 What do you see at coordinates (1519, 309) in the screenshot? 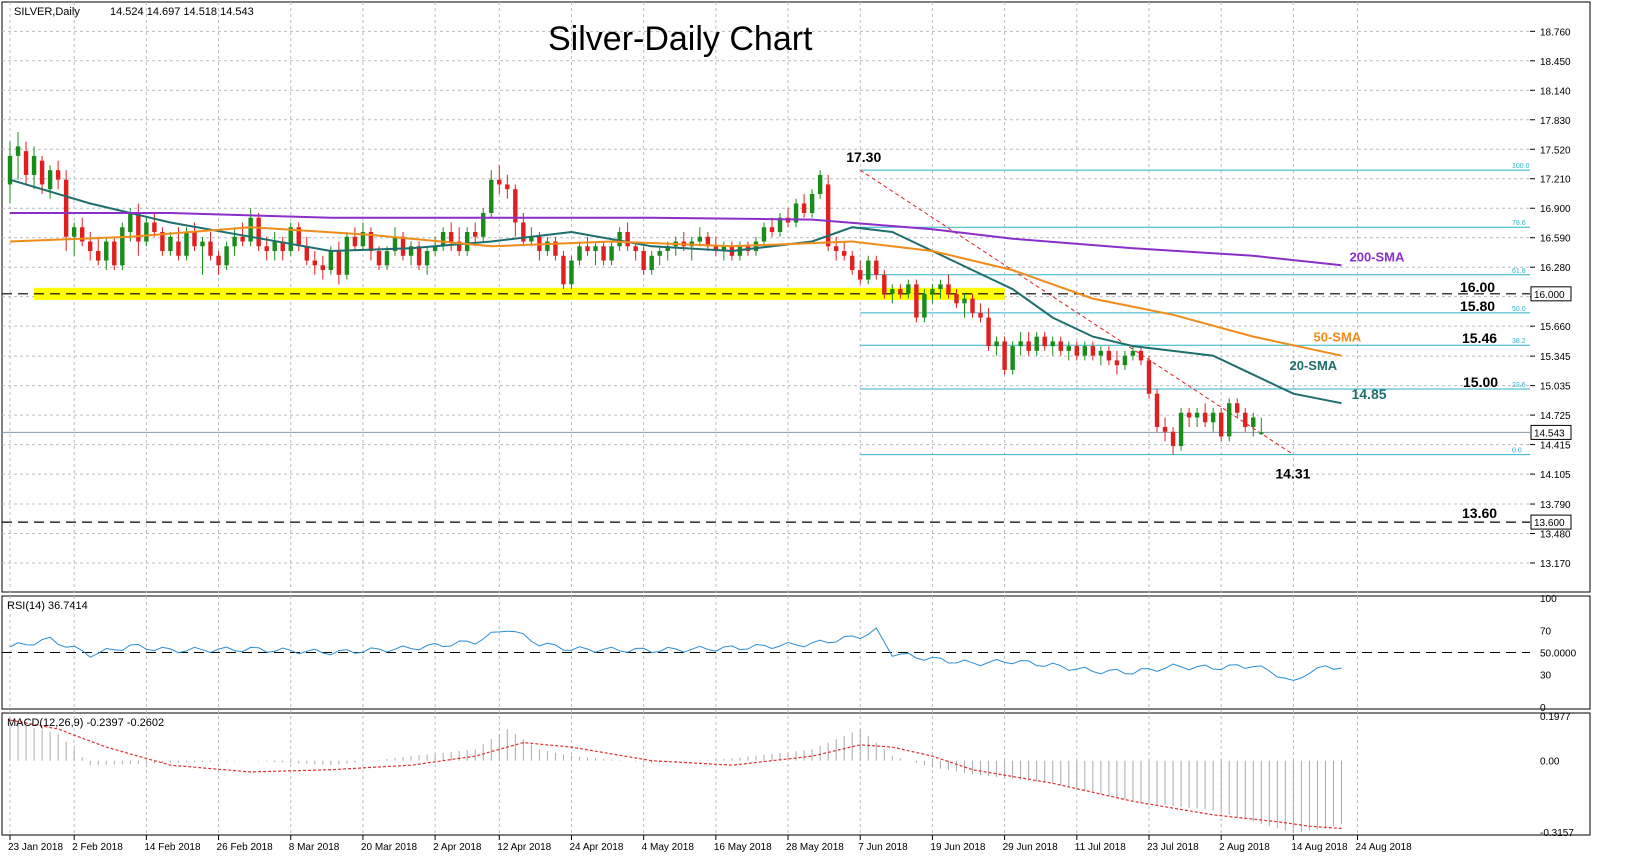
I see `fib-label: 50.0` at bounding box center [1519, 309].